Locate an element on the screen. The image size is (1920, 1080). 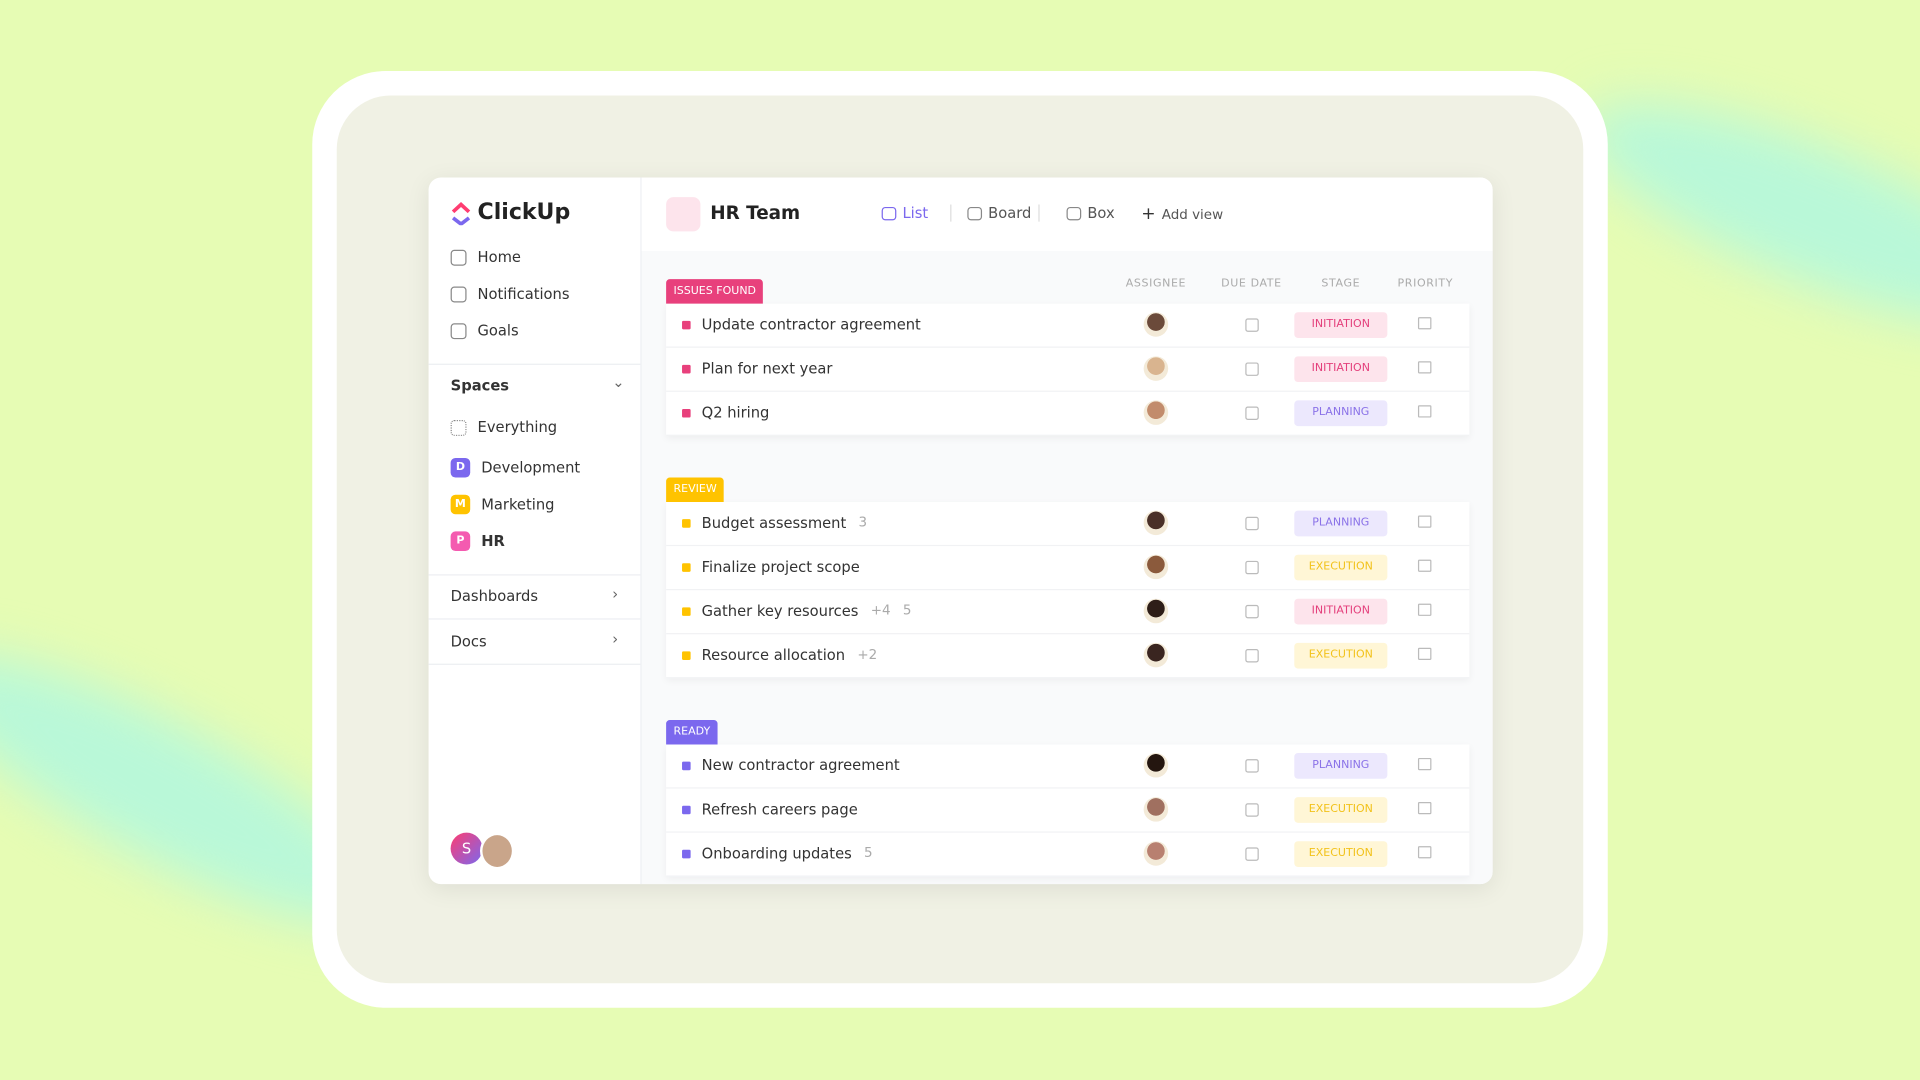
group-tag: REVIEW is located at coordinates (695, 490).